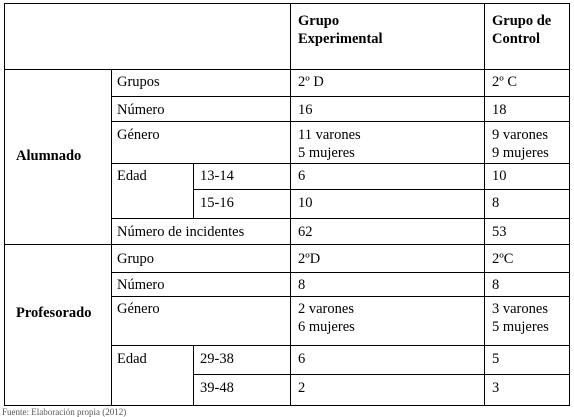 Image resolution: width=574 pixels, height=417 pixels. What do you see at coordinates (49, 156) in the screenshot?
I see `section-label-alumnado: Alumnado` at bounding box center [49, 156].